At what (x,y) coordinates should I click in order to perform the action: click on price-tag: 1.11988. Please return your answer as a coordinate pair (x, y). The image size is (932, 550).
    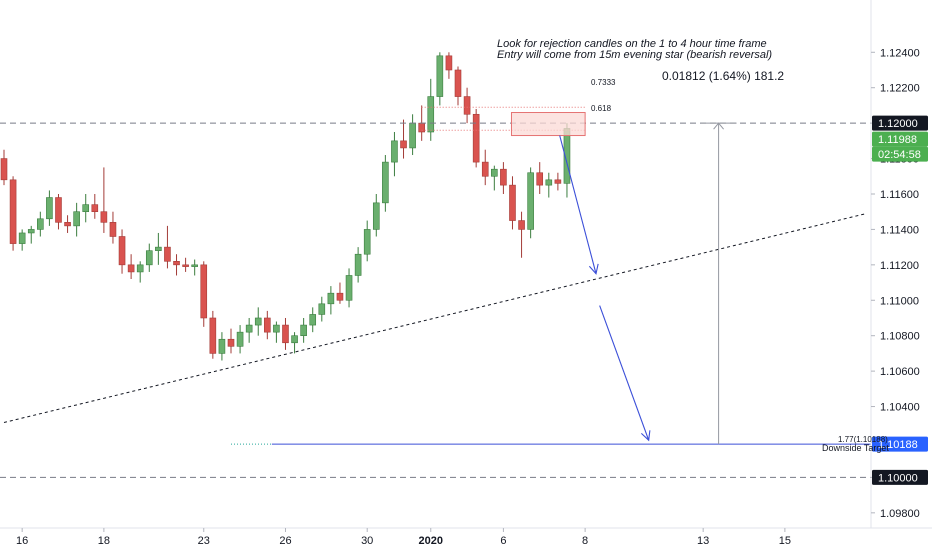
    Looking at the image, I should click on (900, 139).